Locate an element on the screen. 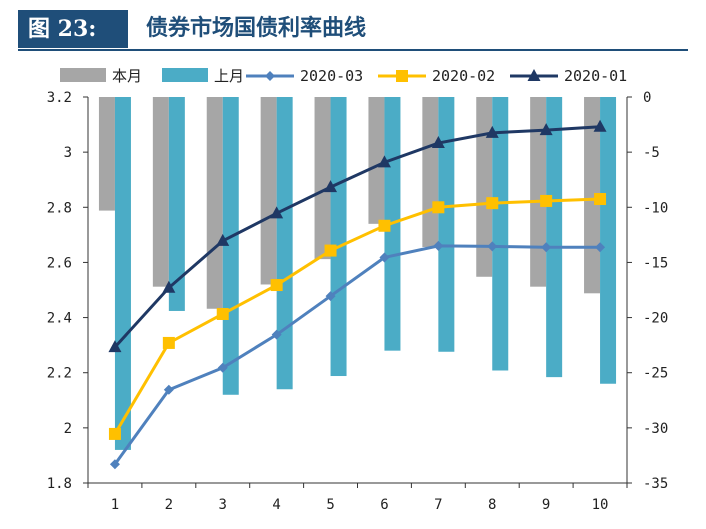  right-axis-tick-label: -5 is located at coordinates (651, 153).